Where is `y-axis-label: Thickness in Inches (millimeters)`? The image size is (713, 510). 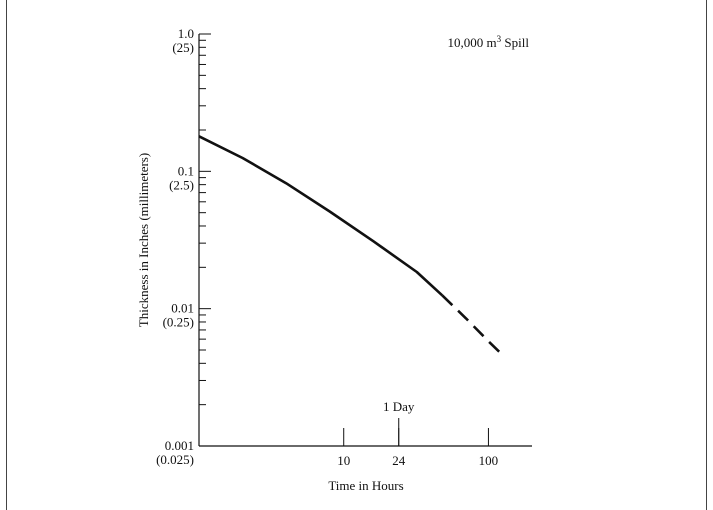 y-axis-label: Thickness in Inches (millimeters) is located at coordinates (143, 240).